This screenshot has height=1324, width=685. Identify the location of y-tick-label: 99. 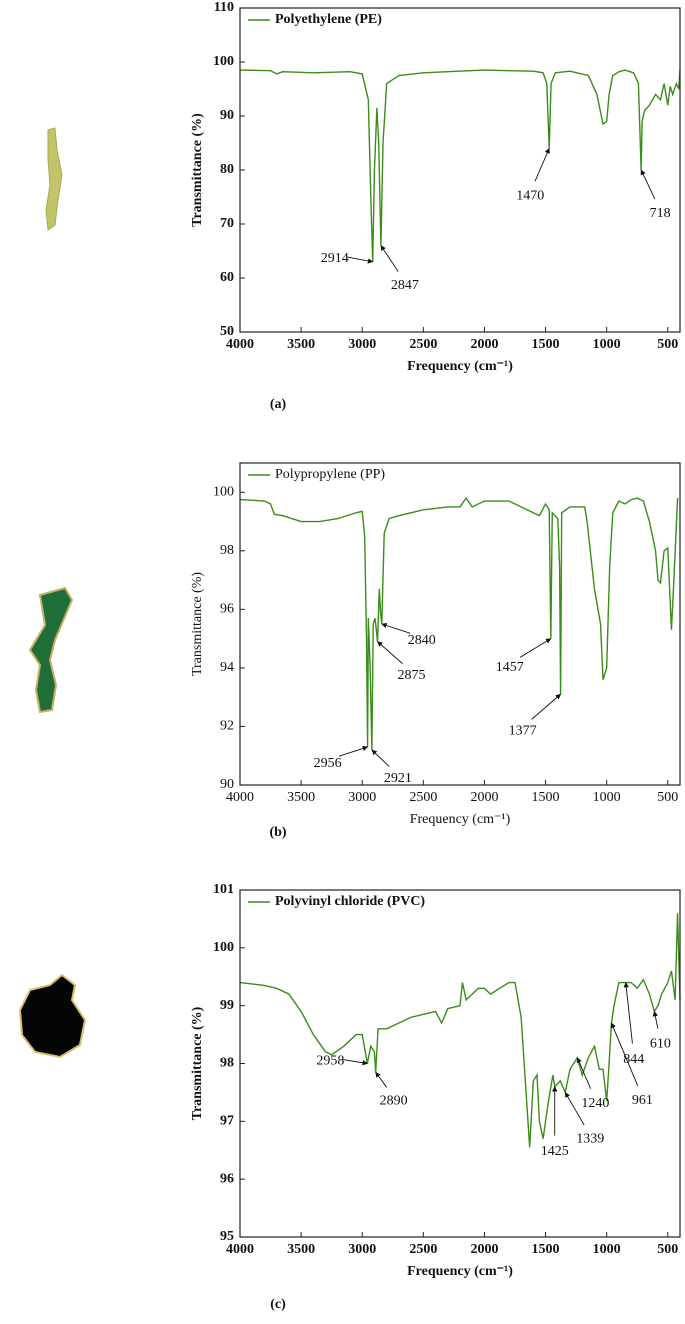
(227, 1005).